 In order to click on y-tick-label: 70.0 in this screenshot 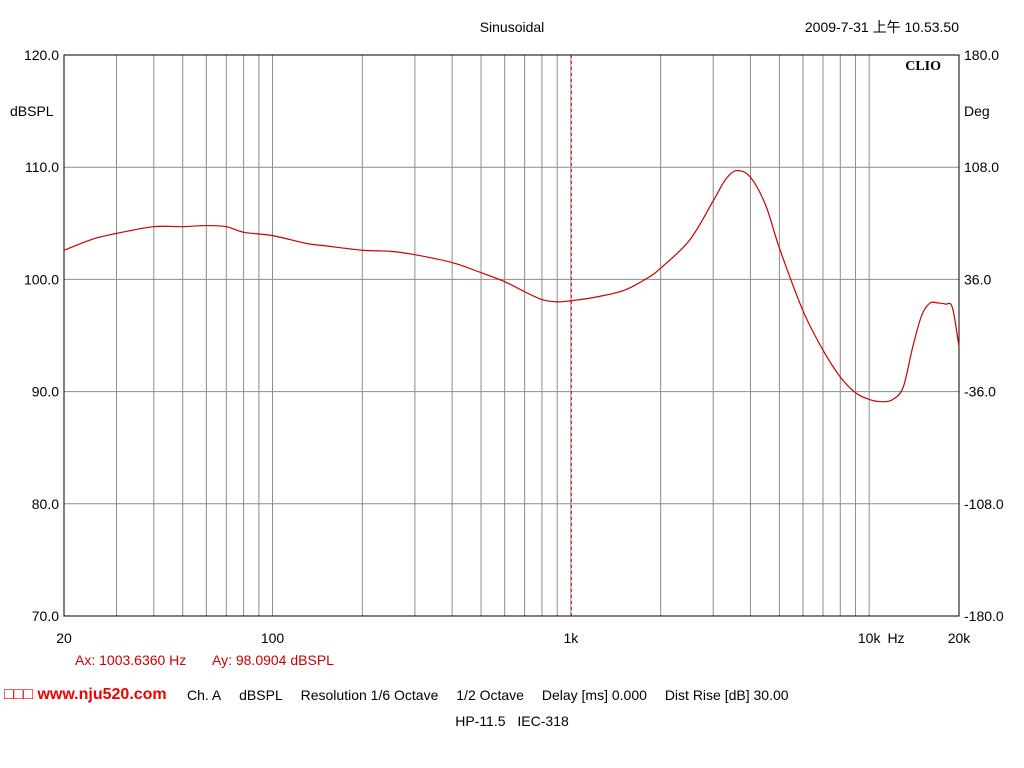, I will do `click(45, 616)`.